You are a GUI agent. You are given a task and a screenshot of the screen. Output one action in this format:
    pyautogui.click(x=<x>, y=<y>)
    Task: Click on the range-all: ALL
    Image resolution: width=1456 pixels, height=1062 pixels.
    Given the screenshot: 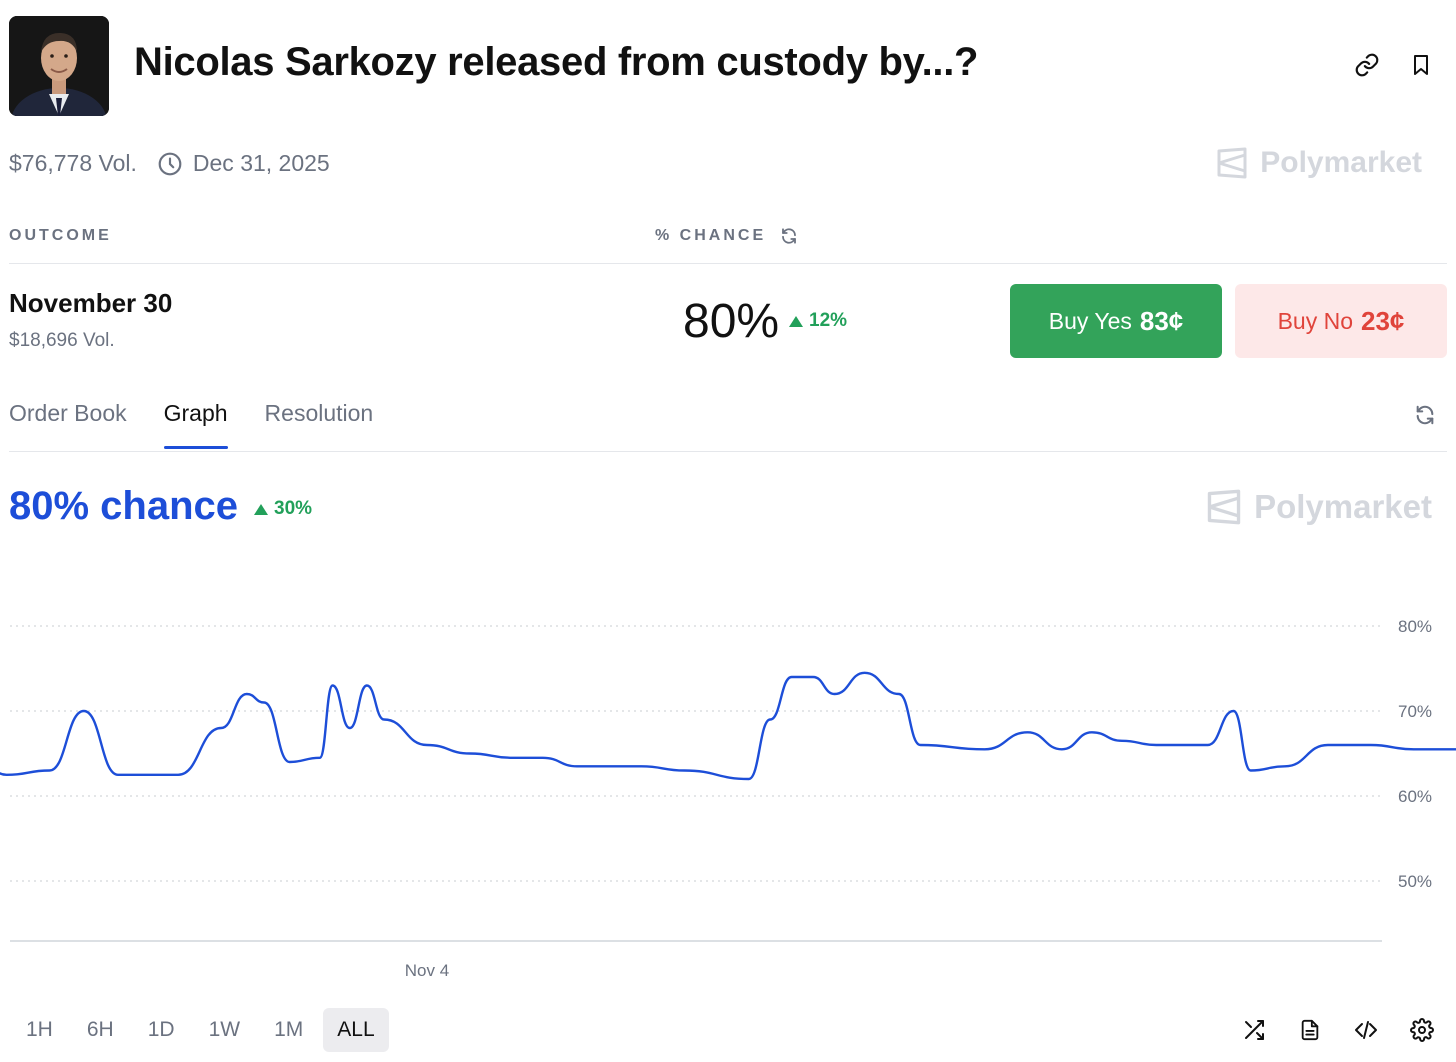 What is the action you would take?
    pyautogui.click(x=356, y=1030)
    